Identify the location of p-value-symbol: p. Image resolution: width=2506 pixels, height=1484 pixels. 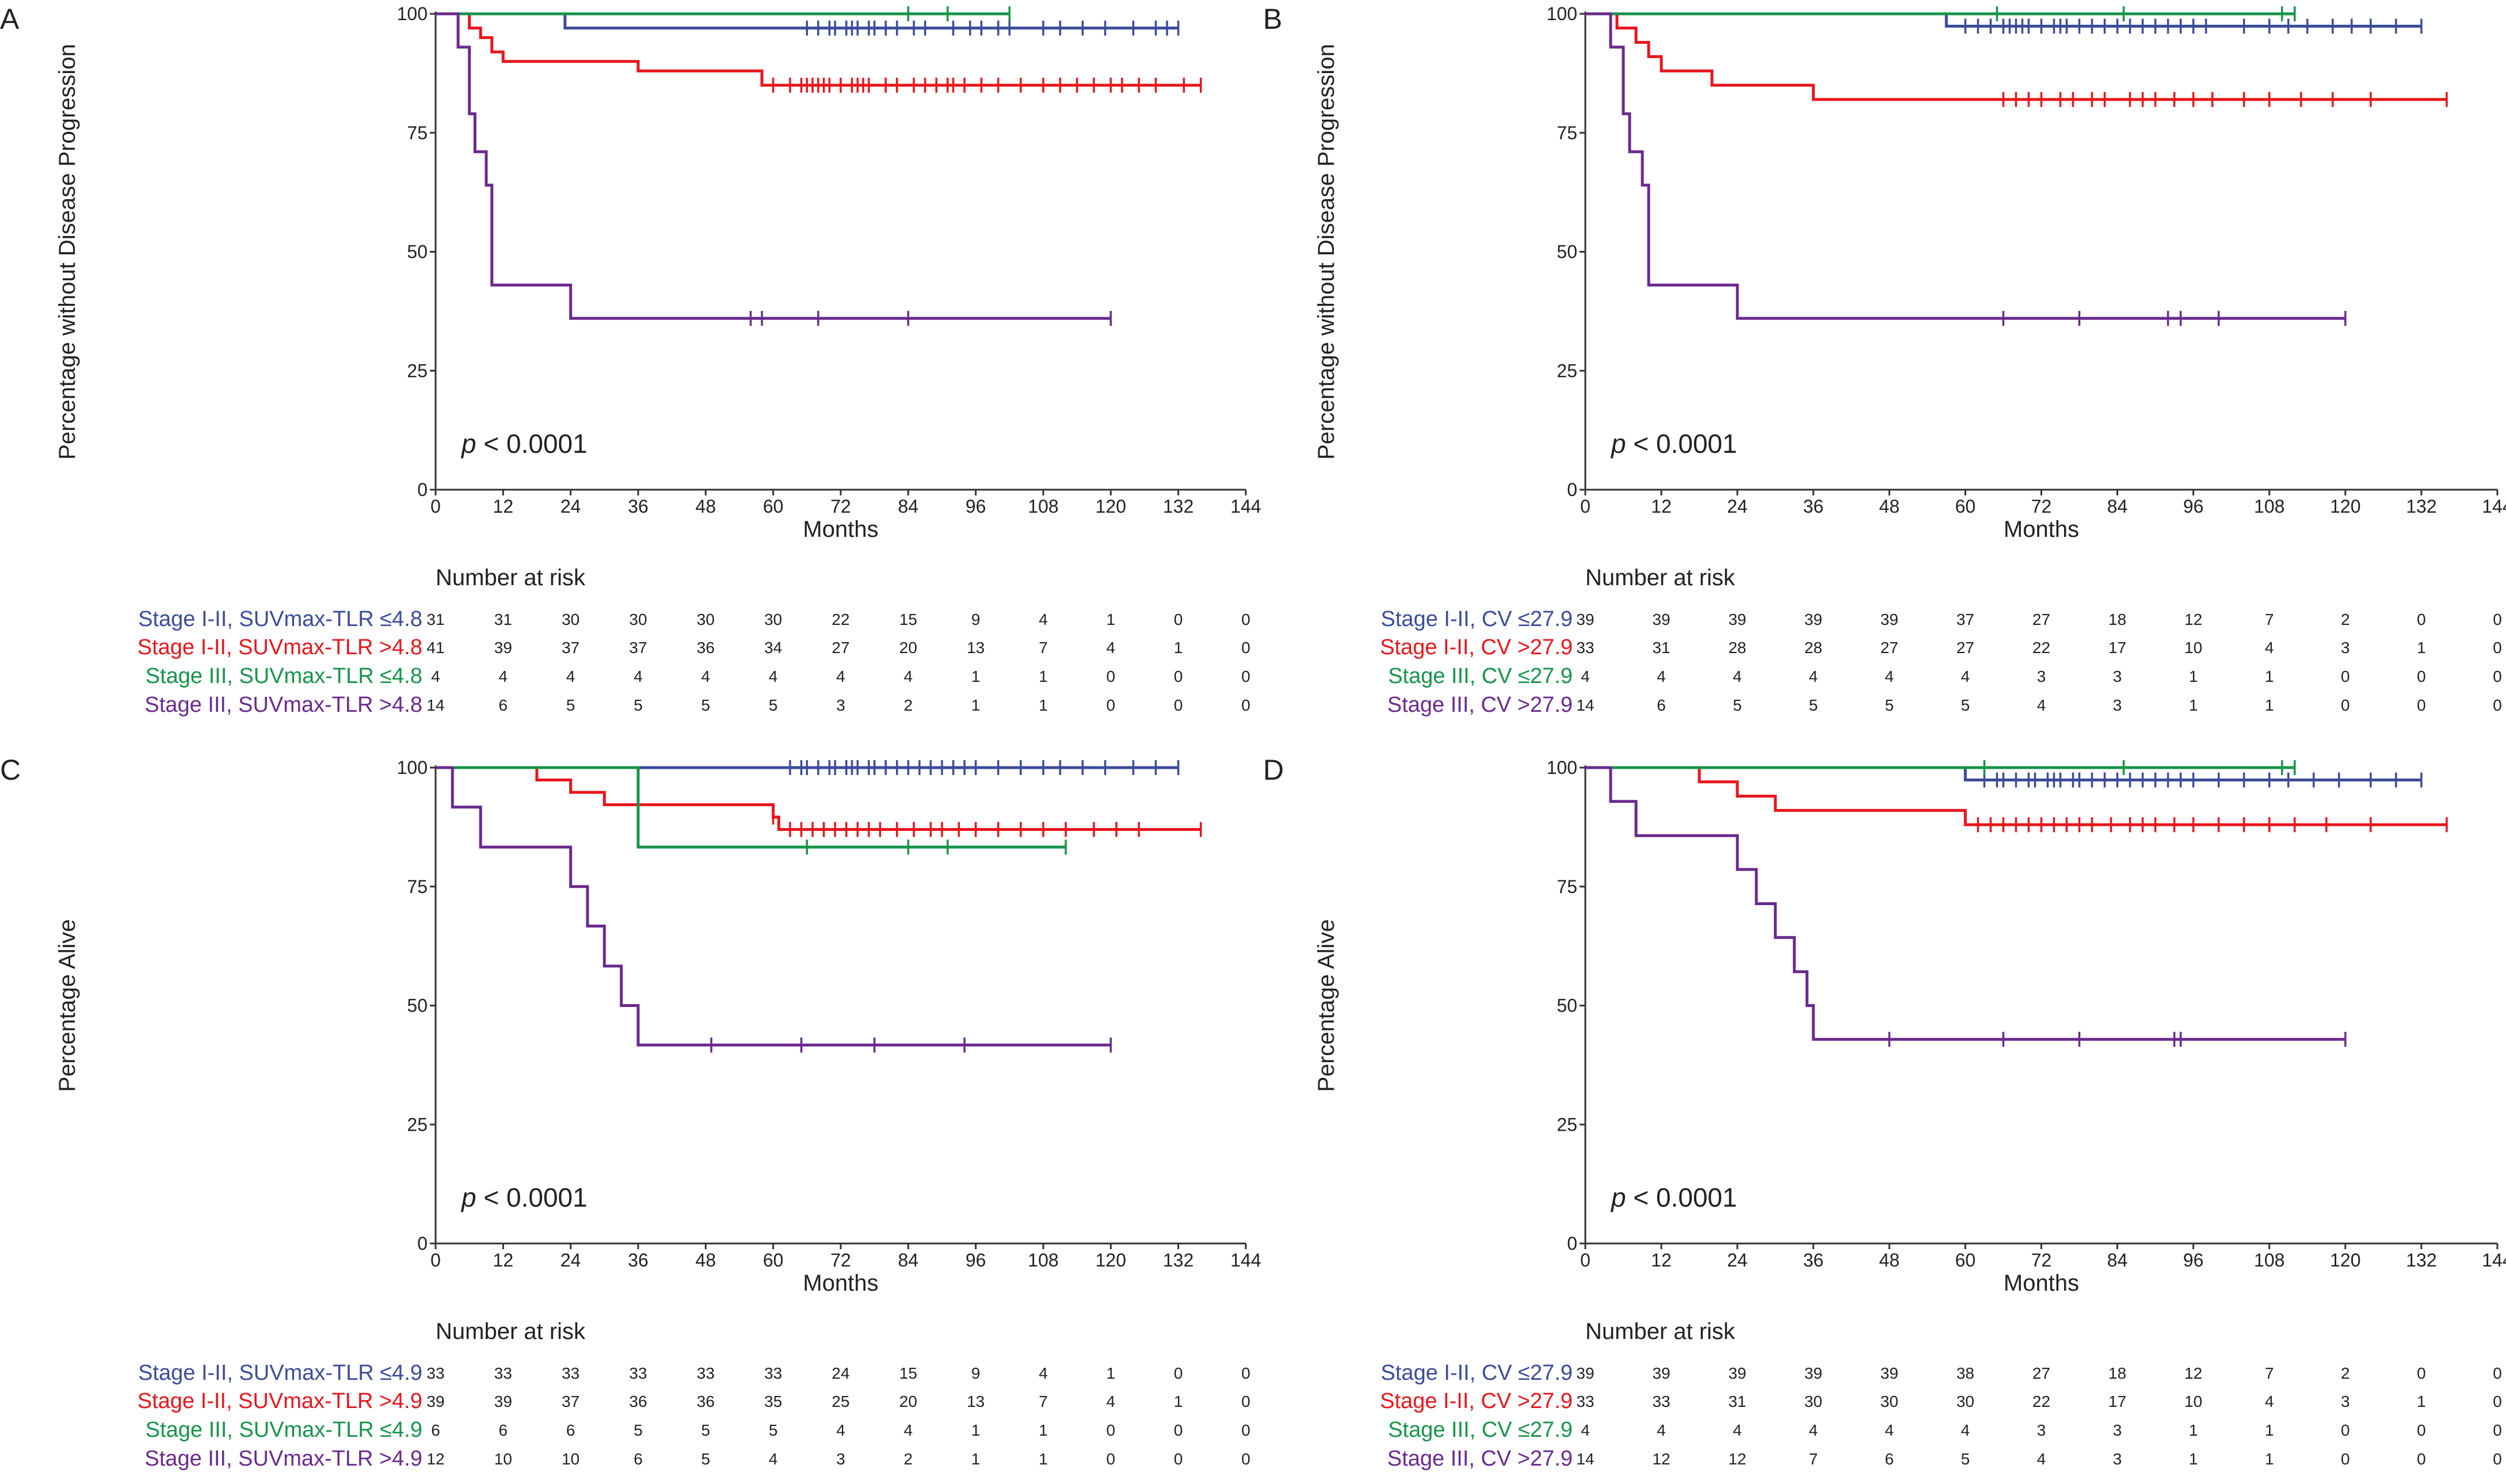
(468, 444).